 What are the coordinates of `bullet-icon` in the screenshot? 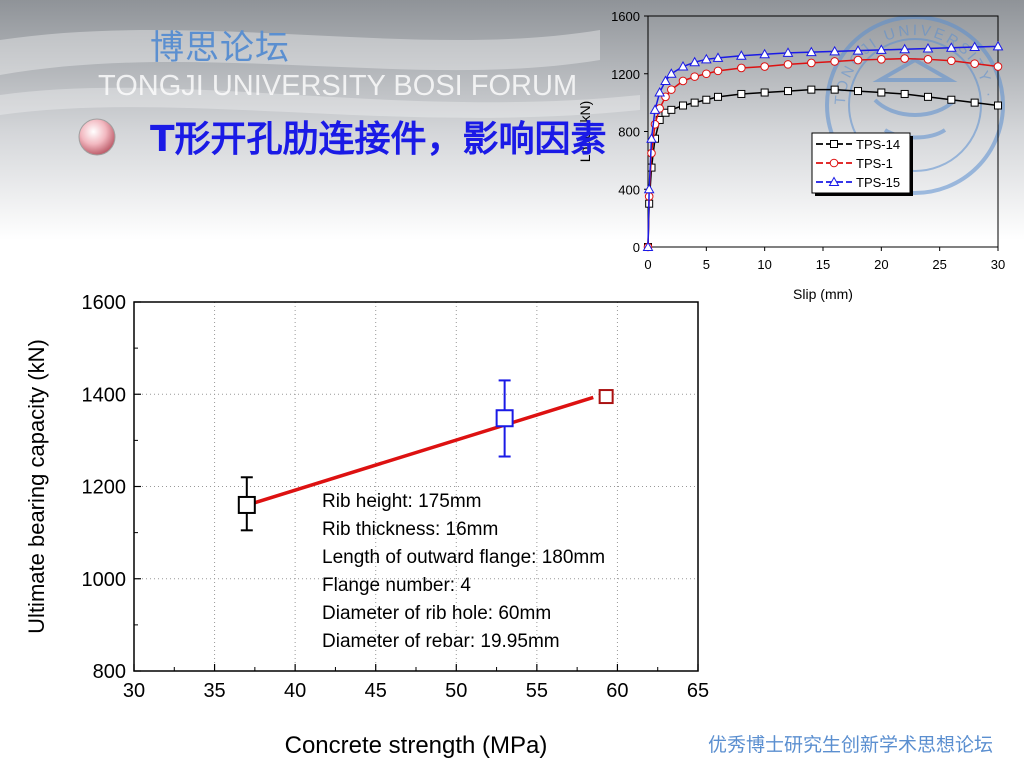 It's located at (97, 137).